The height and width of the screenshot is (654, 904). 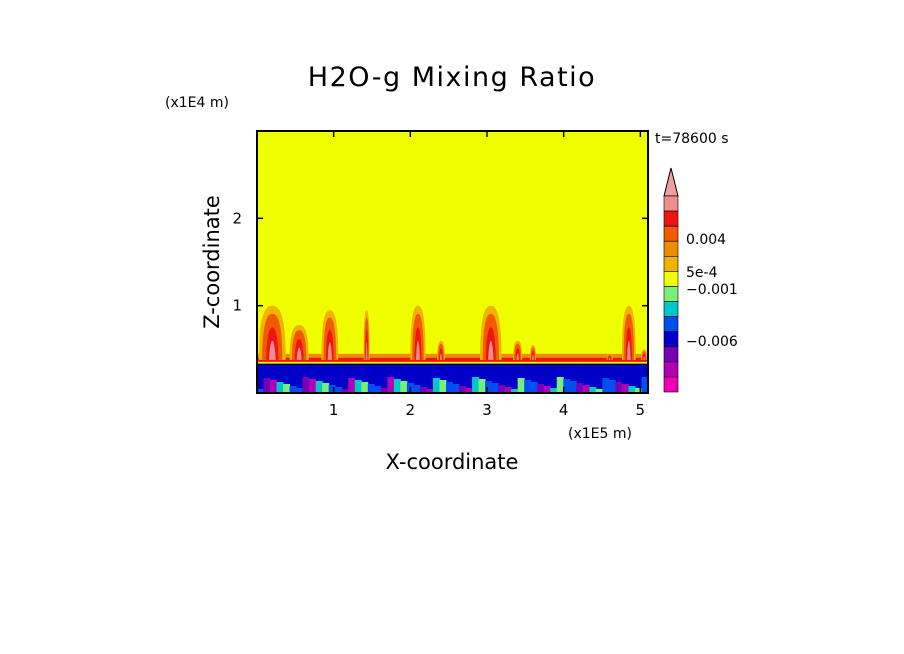 I want to click on colorbar-label: 5e-4, so click(x=702, y=273).